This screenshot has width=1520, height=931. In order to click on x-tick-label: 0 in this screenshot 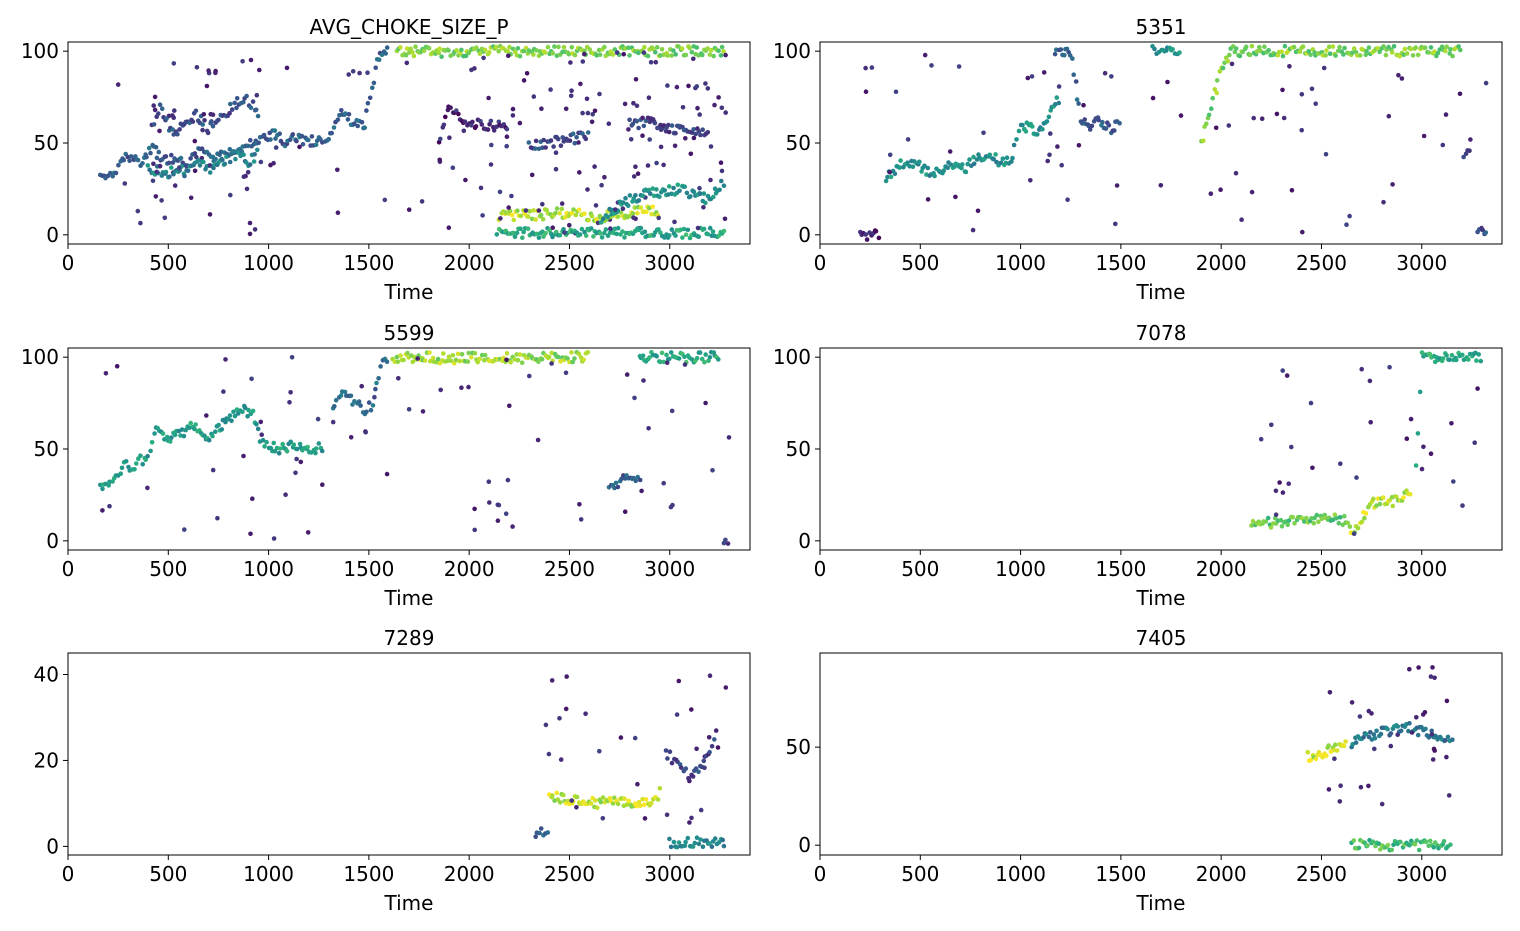, I will do `click(68, 569)`.